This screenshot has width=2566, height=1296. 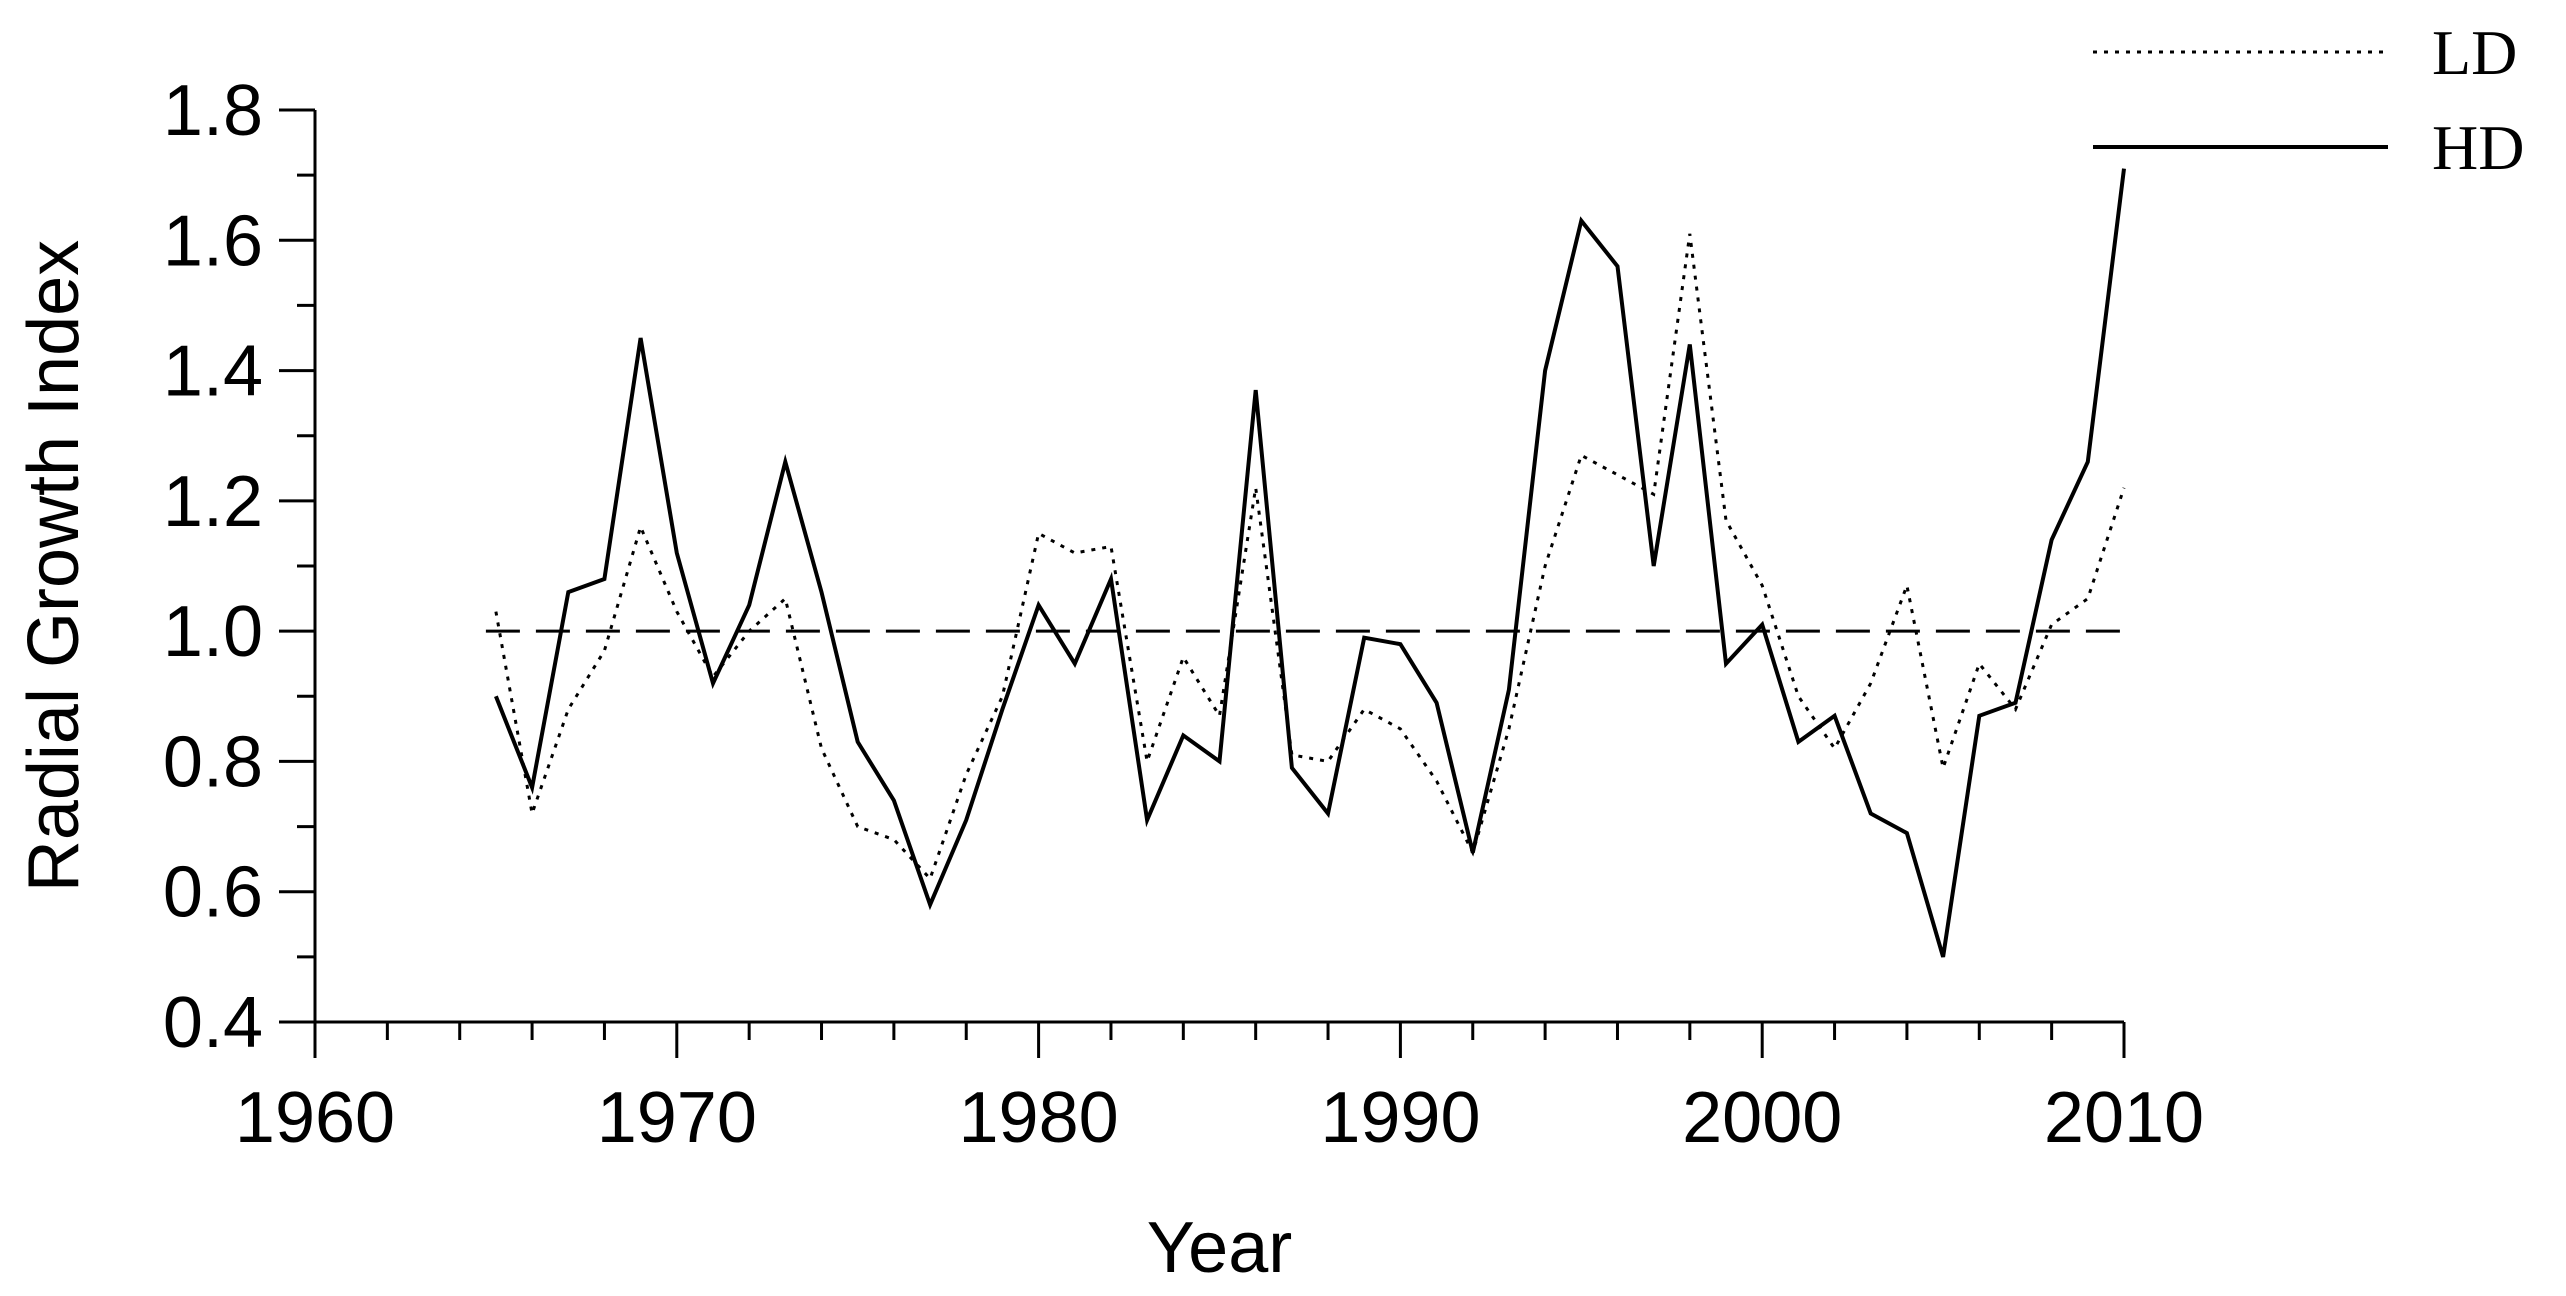 What do you see at coordinates (1400, 1118) in the screenshot?
I see `x-tick-label: 1990` at bounding box center [1400, 1118].